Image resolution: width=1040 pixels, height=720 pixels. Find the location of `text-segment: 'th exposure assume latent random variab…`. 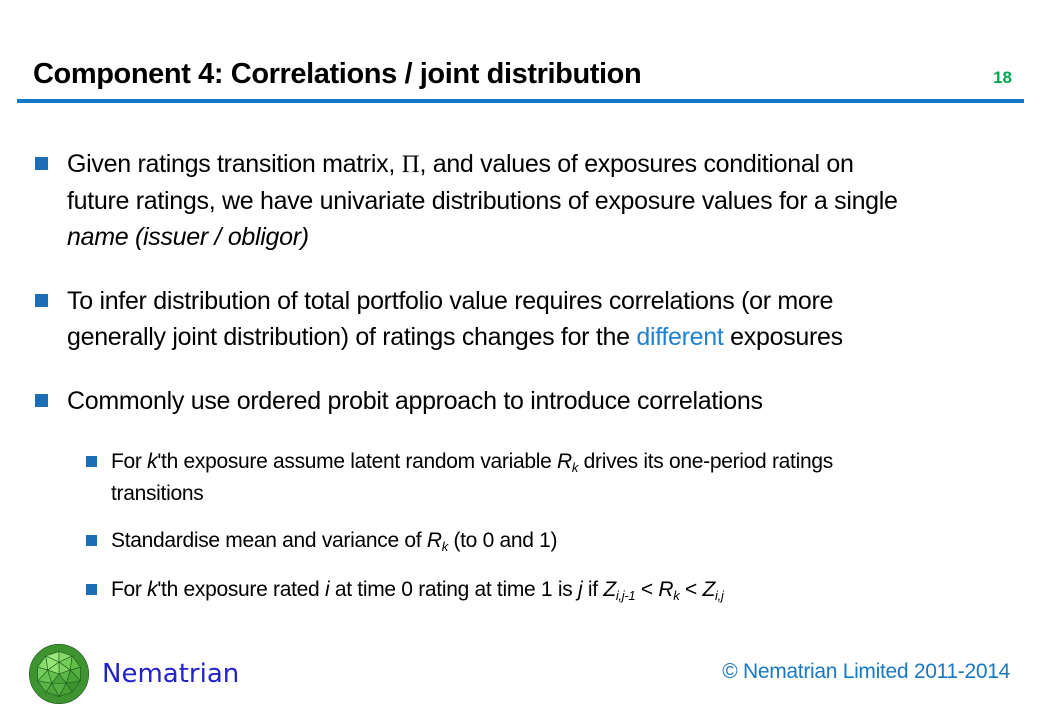

text-segment: 'th exposure assume latent random variab… is located at coordinates (357, 461).